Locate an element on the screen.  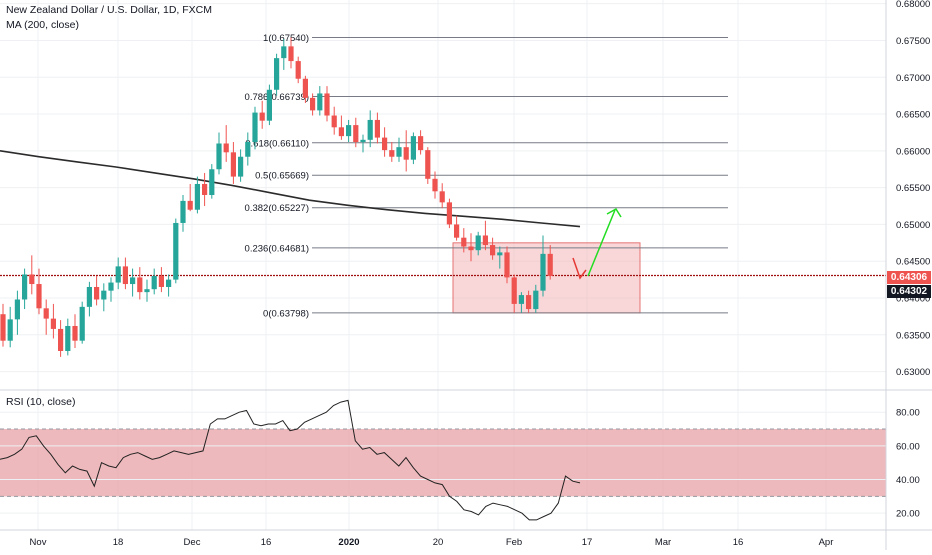
time-axis-tick-label: Dec is located at coordinates (192, 542).